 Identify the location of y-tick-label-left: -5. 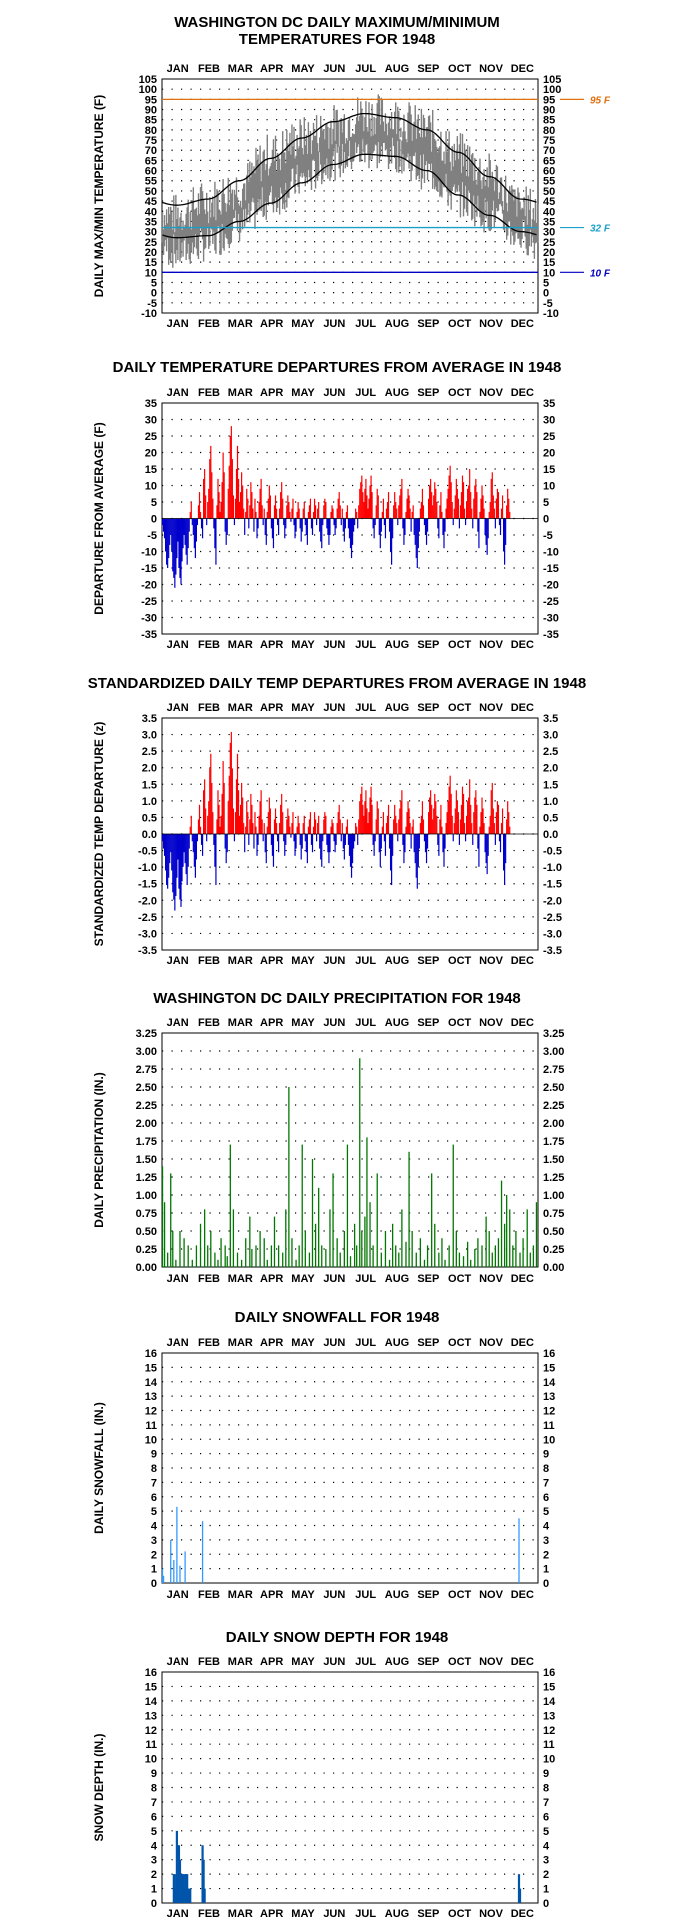
(152, 304).